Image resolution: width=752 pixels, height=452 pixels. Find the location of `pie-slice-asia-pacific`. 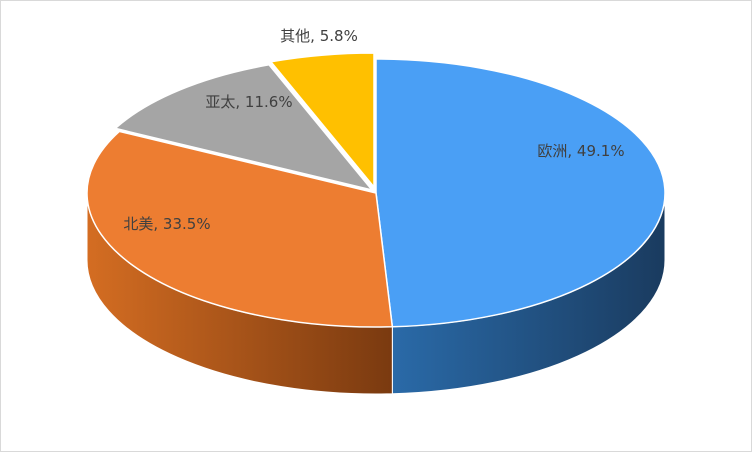

pie-slice-asia-pacific is located at coordinates (243, 127).